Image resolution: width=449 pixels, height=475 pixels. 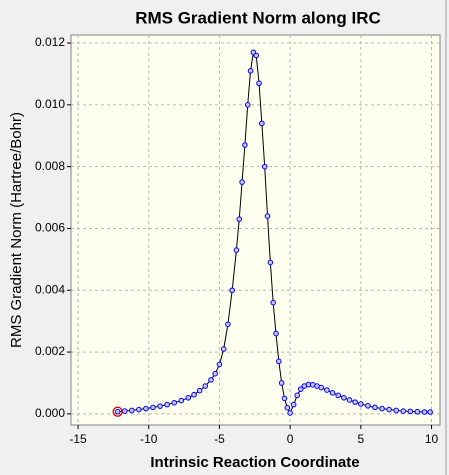 What do you see at coordinates (50, 351) in the screenshot?
I see `y-tick-label: 0.002` at bounding box center [50, 351].